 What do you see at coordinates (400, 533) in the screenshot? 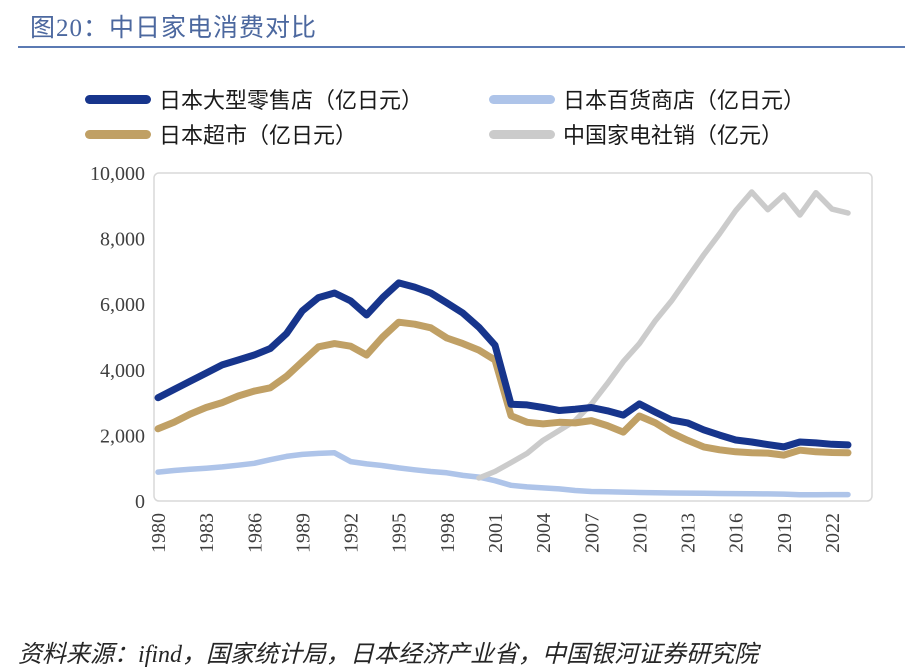
I see `x-tick-label: 1995` at bounding box center [400, 533].